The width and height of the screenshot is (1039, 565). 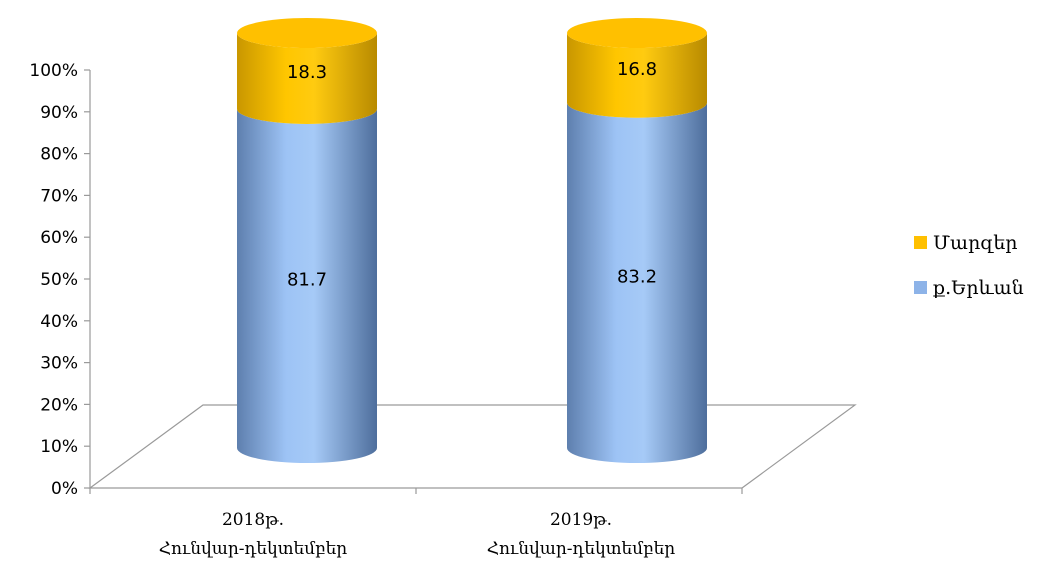 I want to click on chart-floor, so click(x=472, y=446).